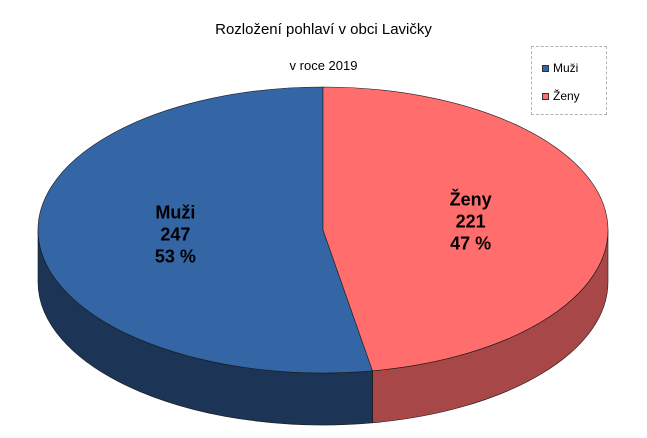  Describe the element at coordinates (566, 96) in the screenshot. I see `legend-label-zeny: Ženy` at that location.